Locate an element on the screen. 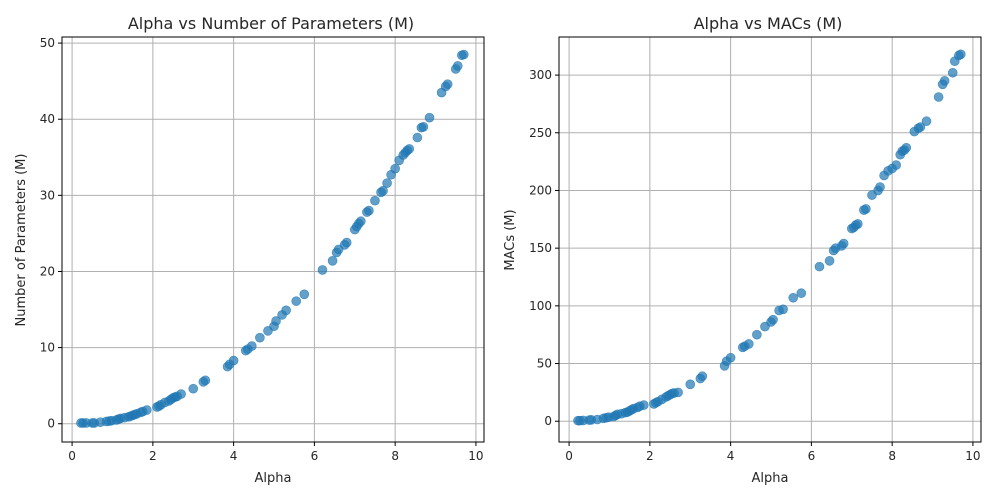 This screenshot has height=500, width=1000. macs-y-tick-label: 250 is located at coordinates (540, 133).